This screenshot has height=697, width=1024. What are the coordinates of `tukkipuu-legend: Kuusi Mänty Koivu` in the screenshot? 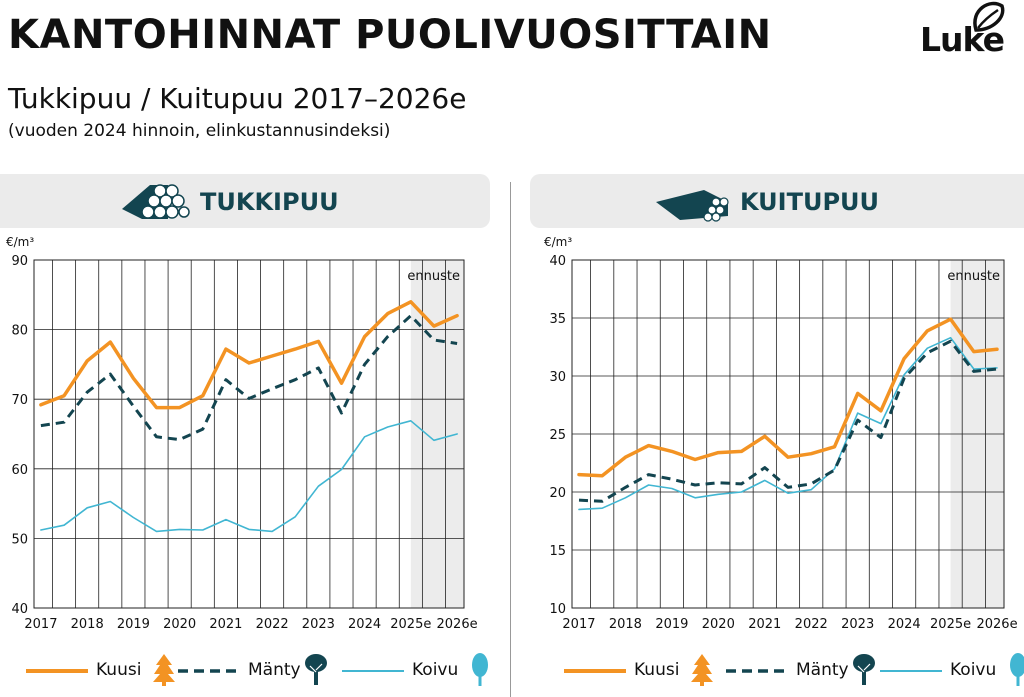 It's located at (245, 670).